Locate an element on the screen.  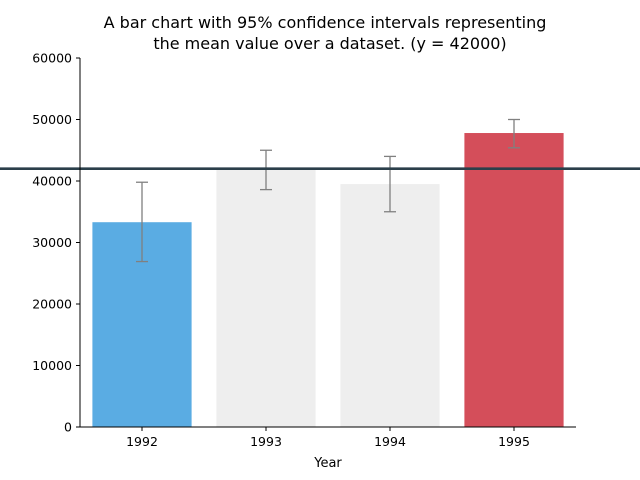
x-tick-label-1993: 1993 is located at coordinates (266, 441).